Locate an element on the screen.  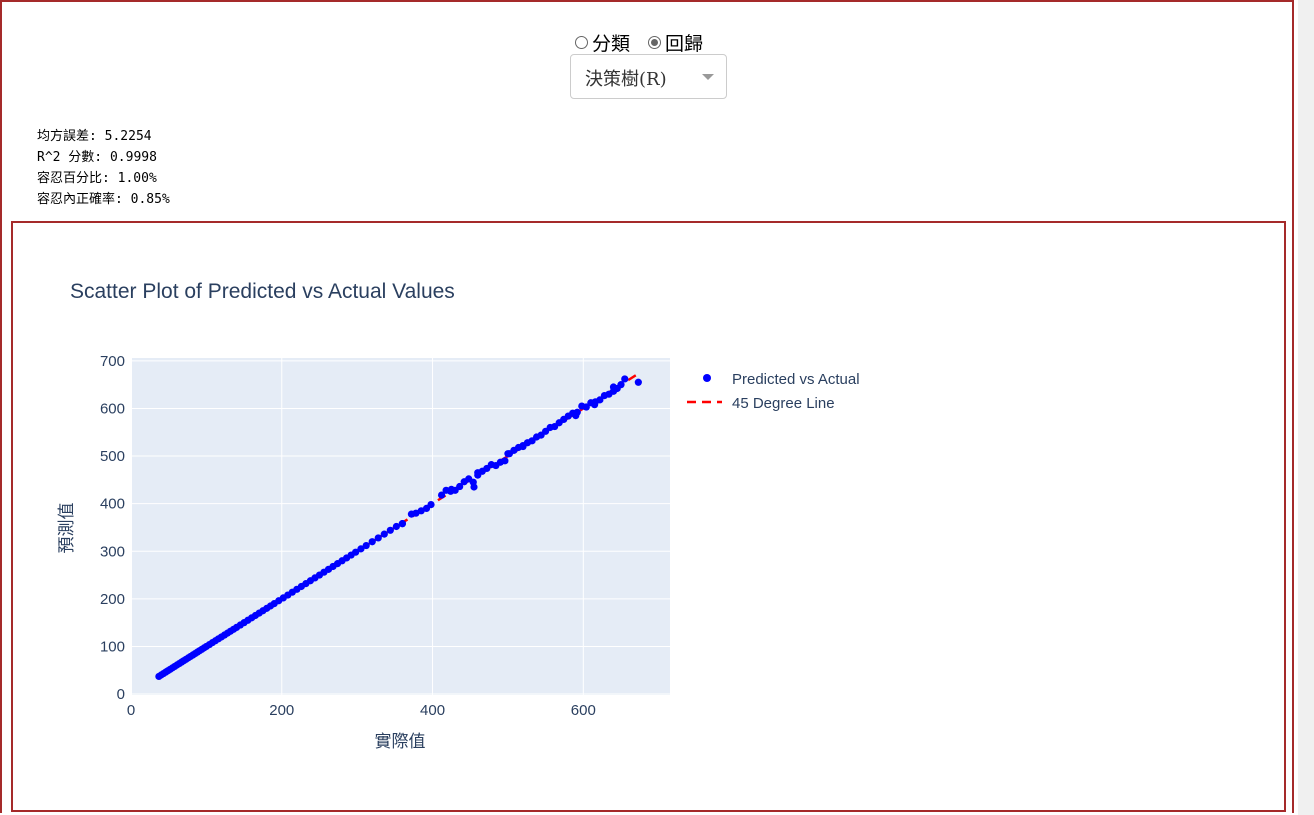
y-axis-ticks: 0 100 200 300 400 500 600 700 is located at coordinates (112, 528).